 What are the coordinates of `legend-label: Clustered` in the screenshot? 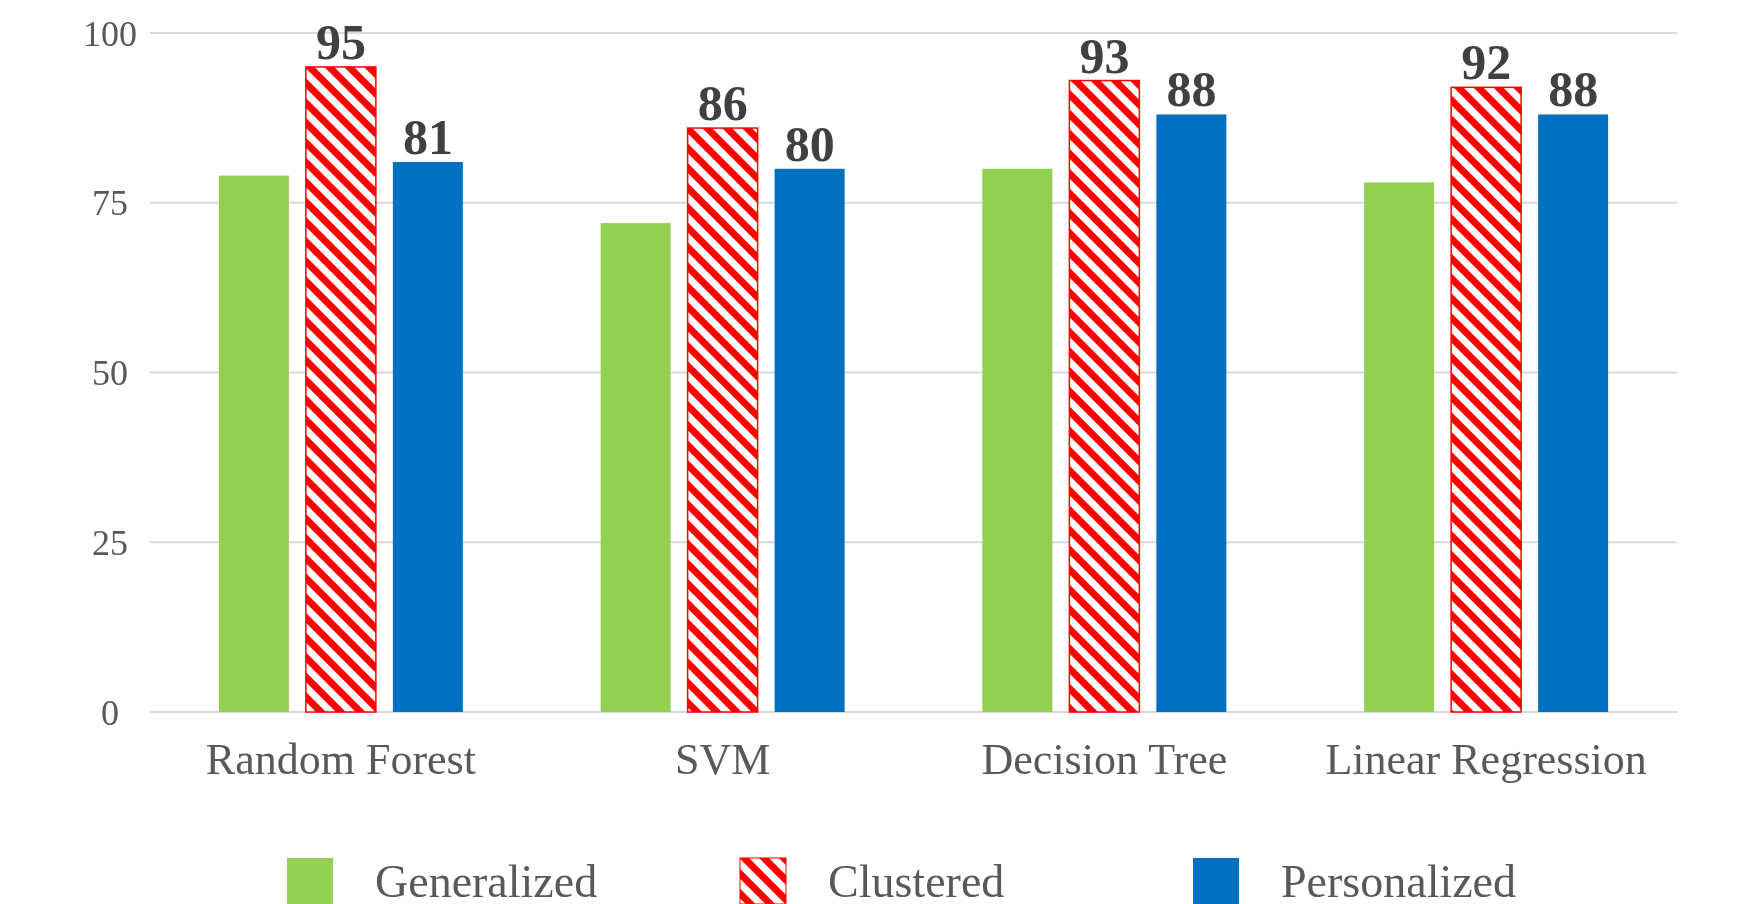 It's located at (916, 880).